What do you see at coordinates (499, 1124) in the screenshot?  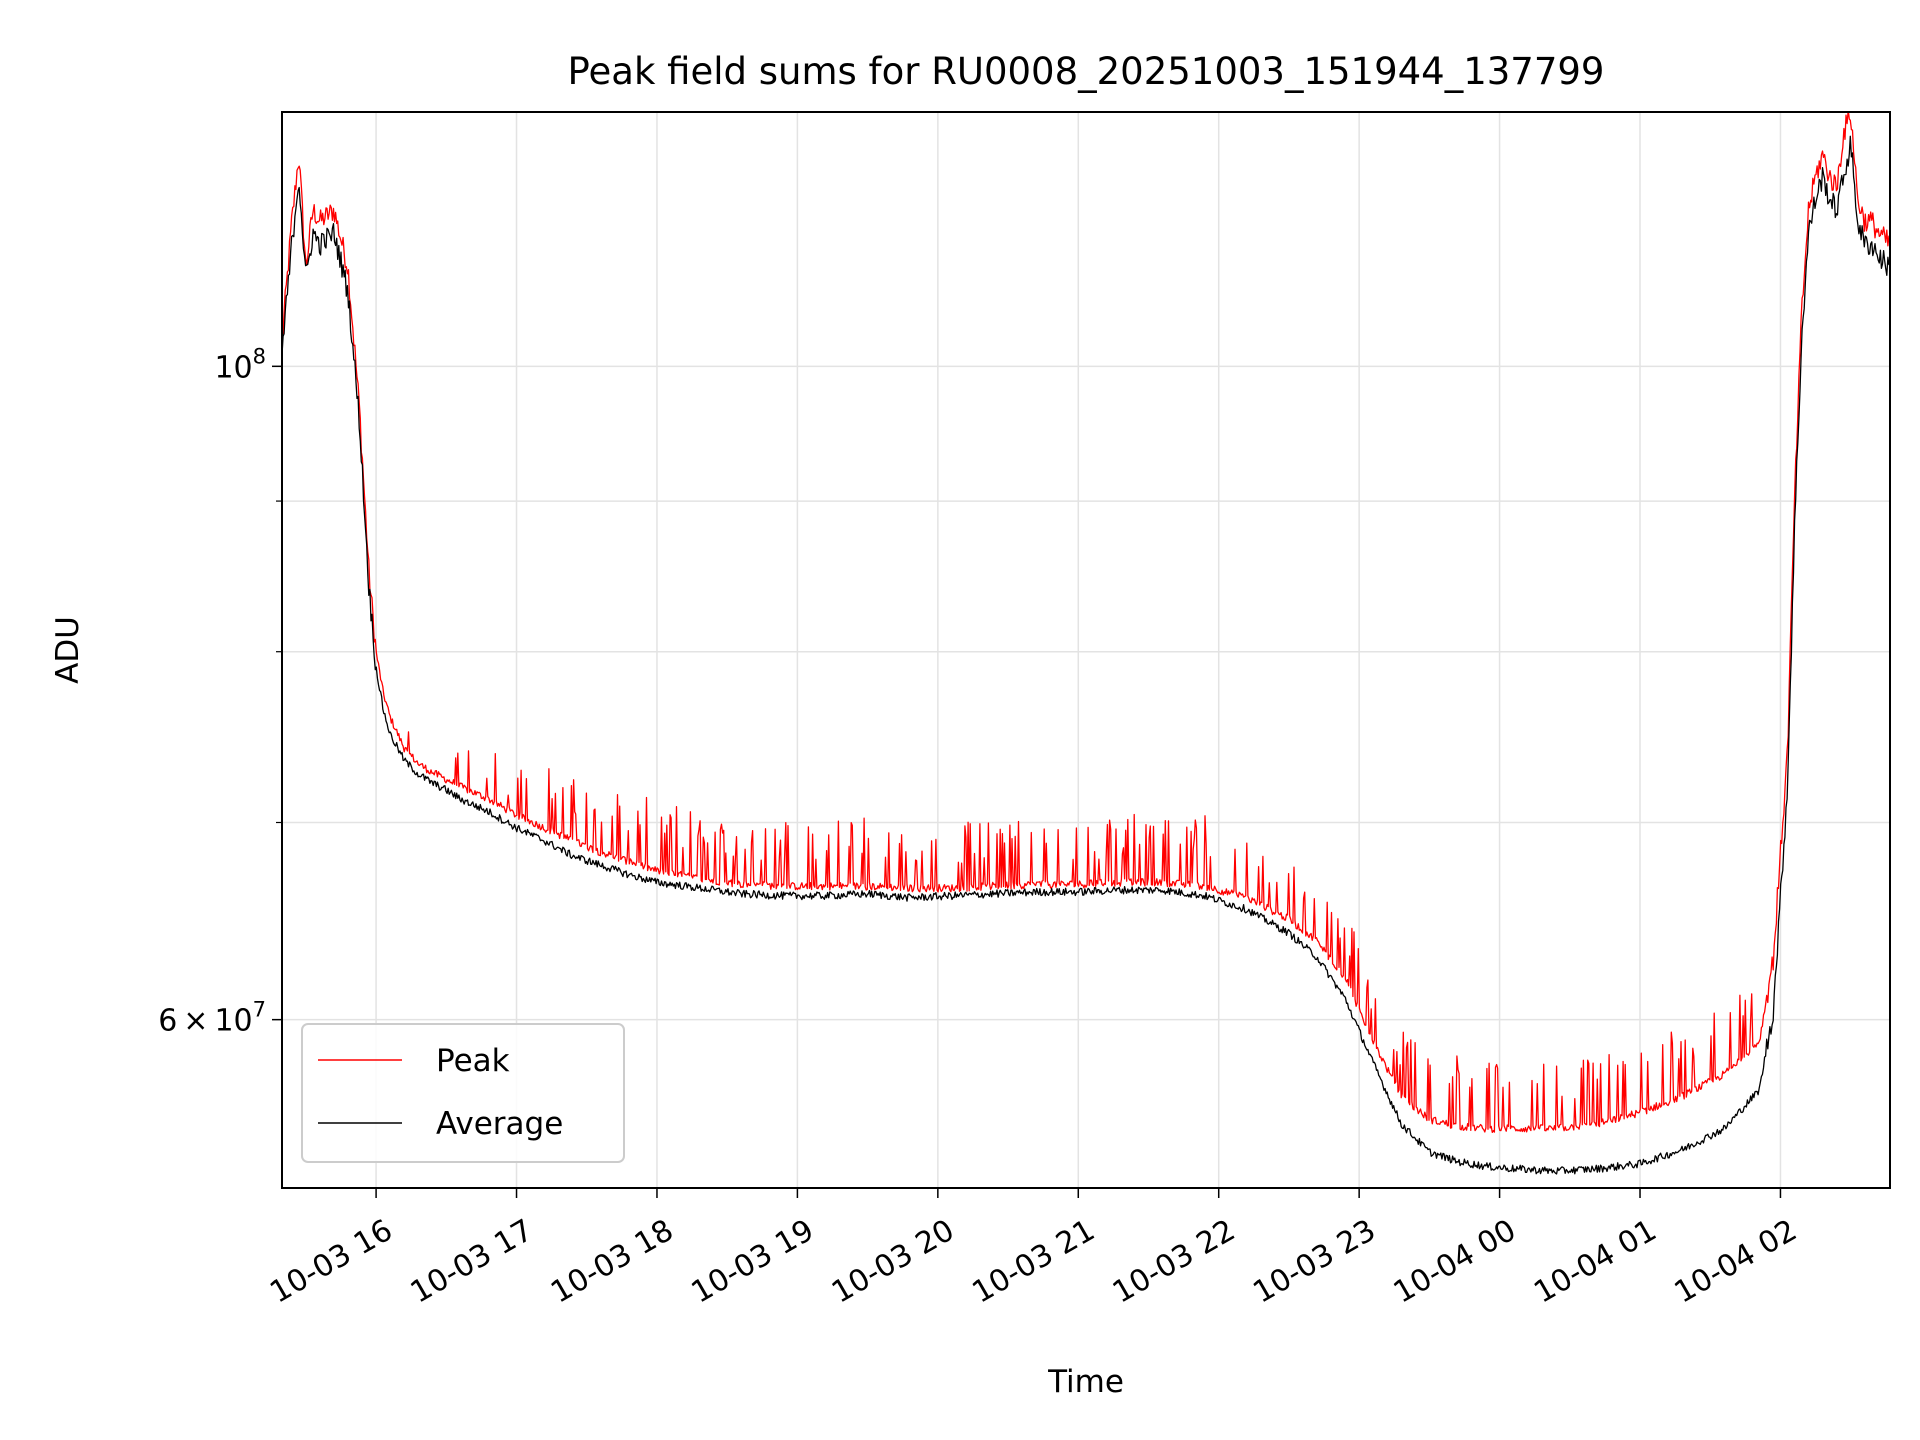 I see `legend-average-label: Average` at bounding box center [499, 1124].